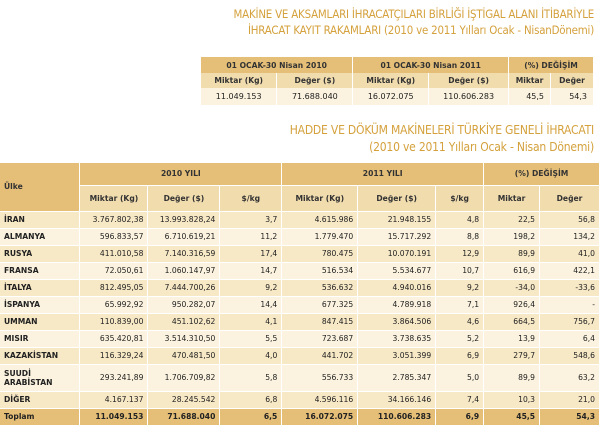 This screenshot has height=441, width=600. What do you see at coordinates (512, 288) in the screenshot?
I see `cell-cm: -34,0` at bounding box center [512, 288].